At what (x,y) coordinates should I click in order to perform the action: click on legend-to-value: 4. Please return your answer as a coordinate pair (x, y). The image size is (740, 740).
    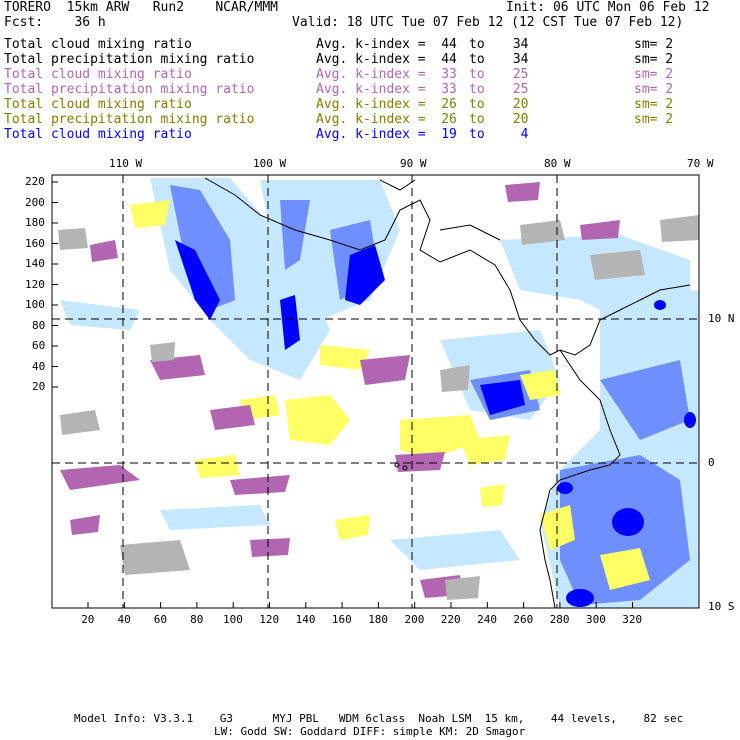
    Looking at the image, I should click on (517, 134).